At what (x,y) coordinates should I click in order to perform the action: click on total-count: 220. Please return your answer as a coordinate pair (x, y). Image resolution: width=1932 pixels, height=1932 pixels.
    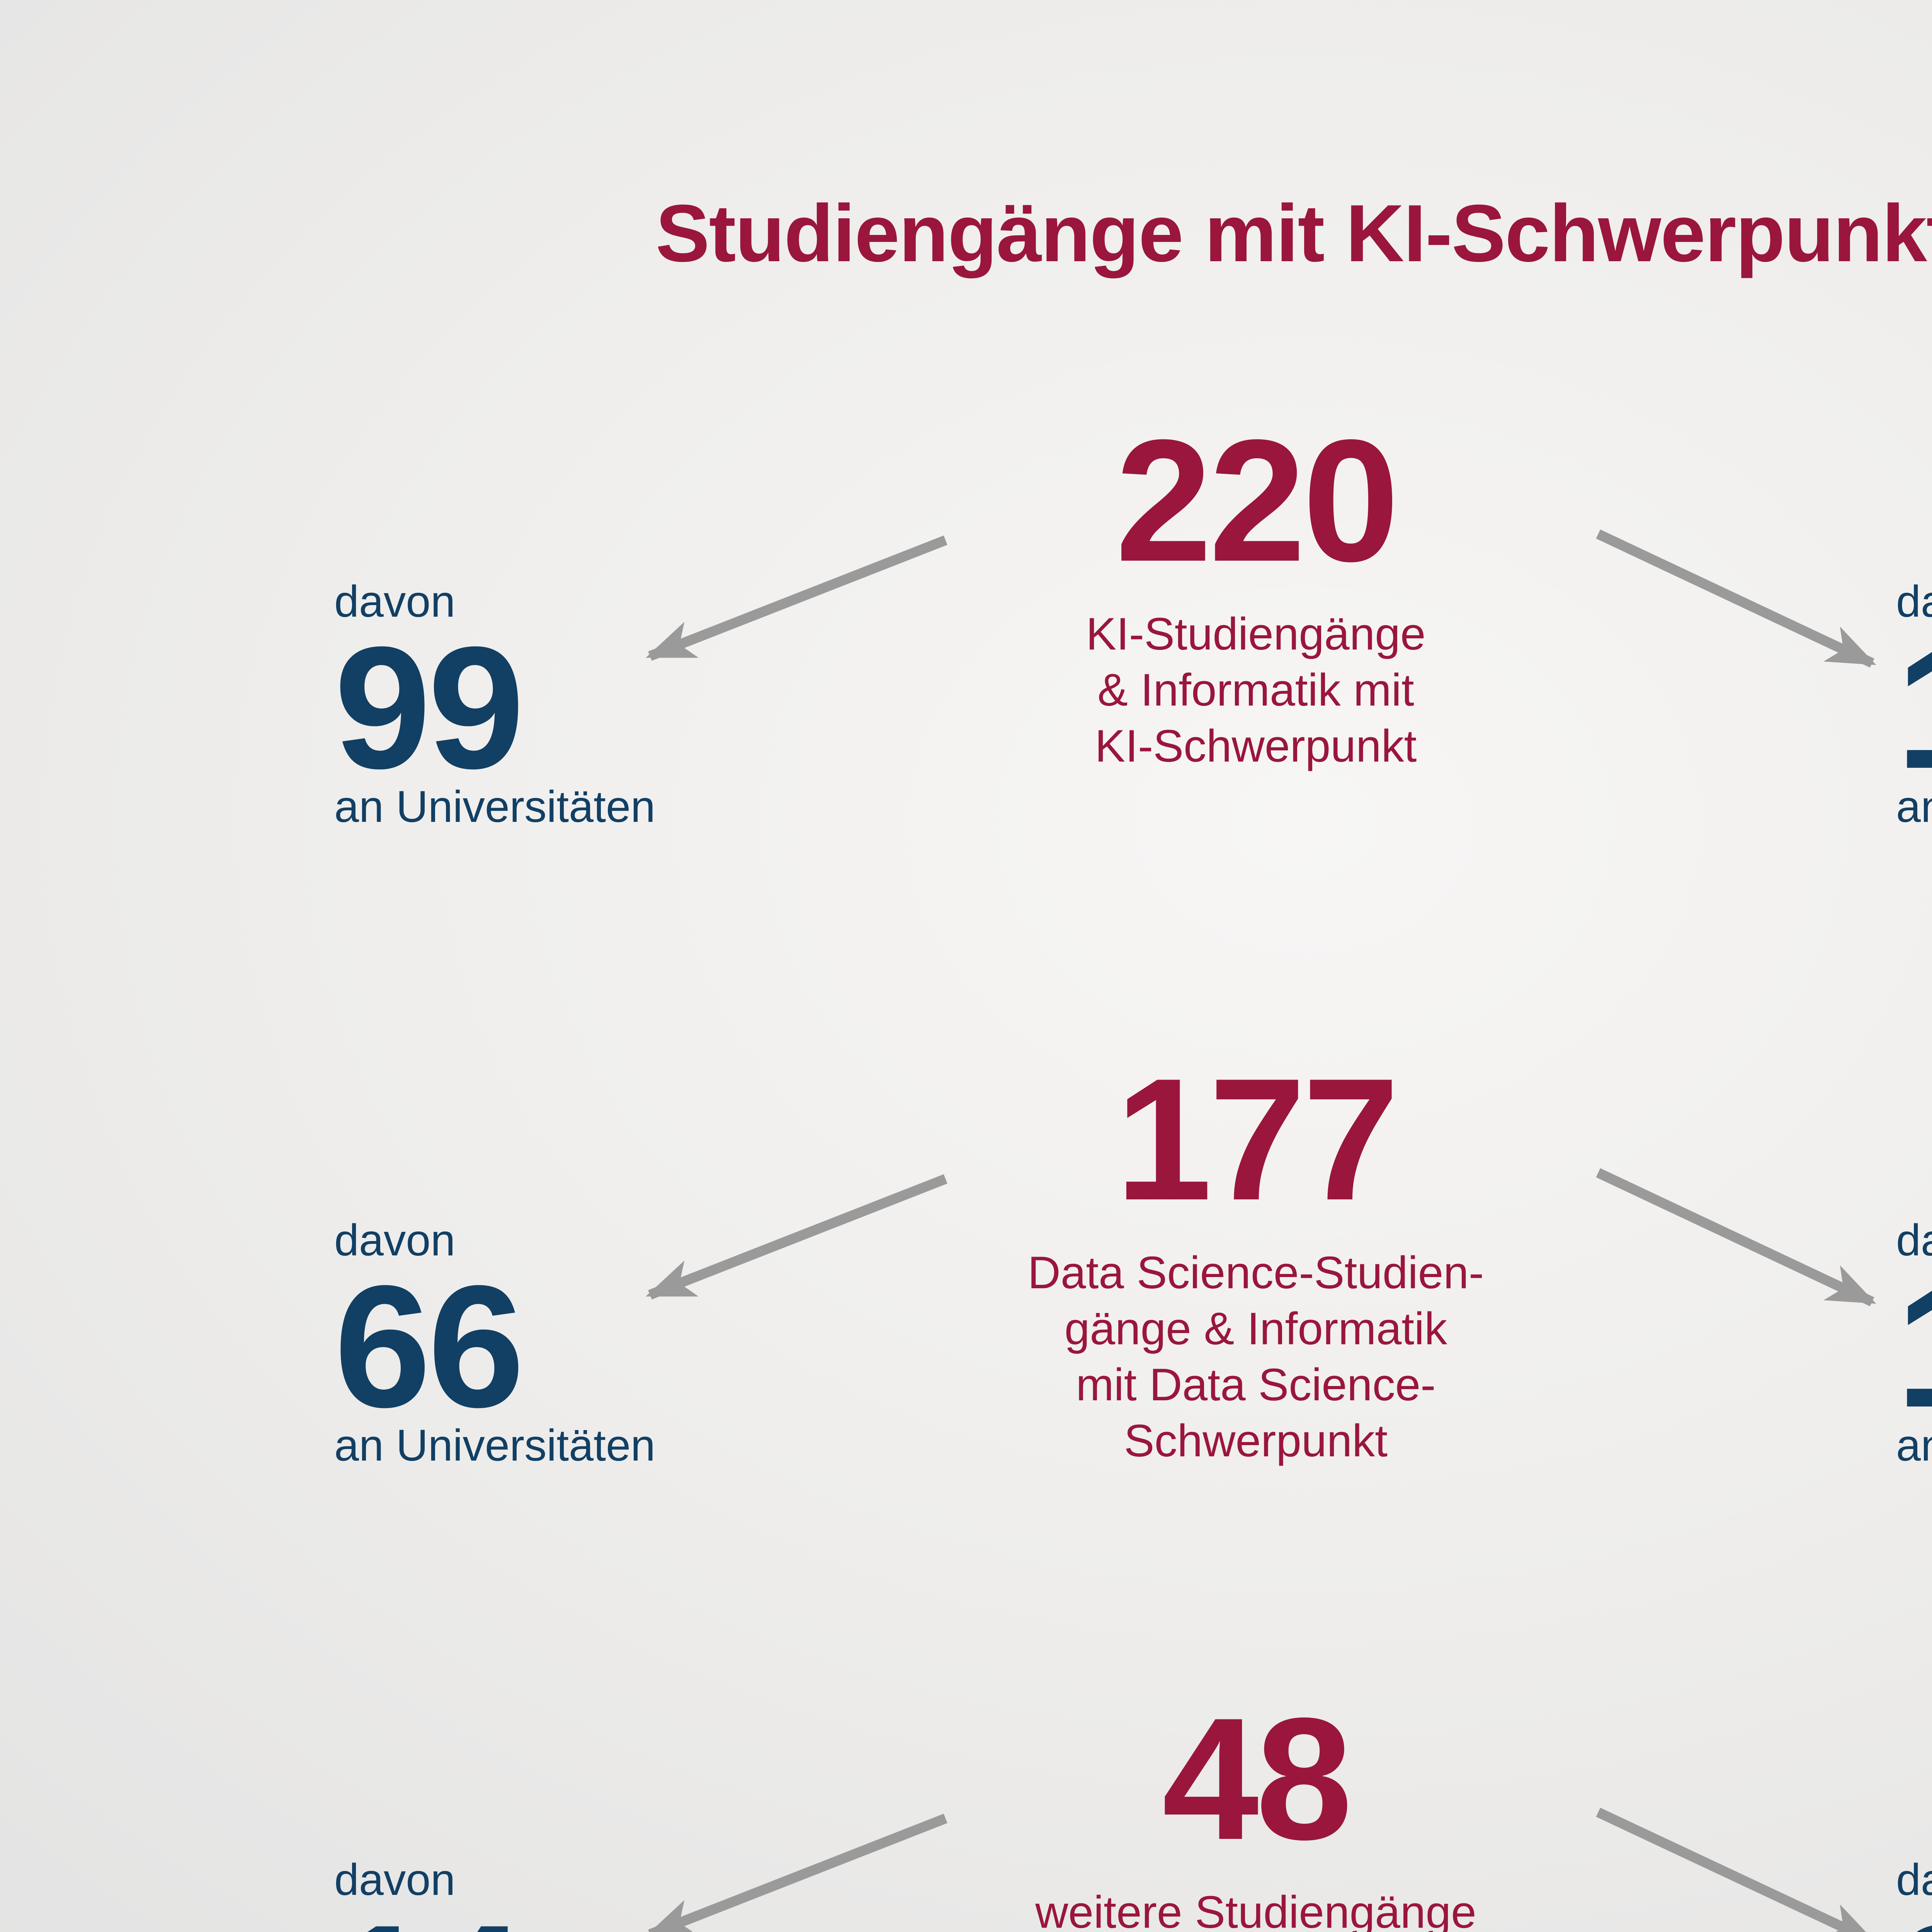
    Looking at the image, I should click on (1257, 501).